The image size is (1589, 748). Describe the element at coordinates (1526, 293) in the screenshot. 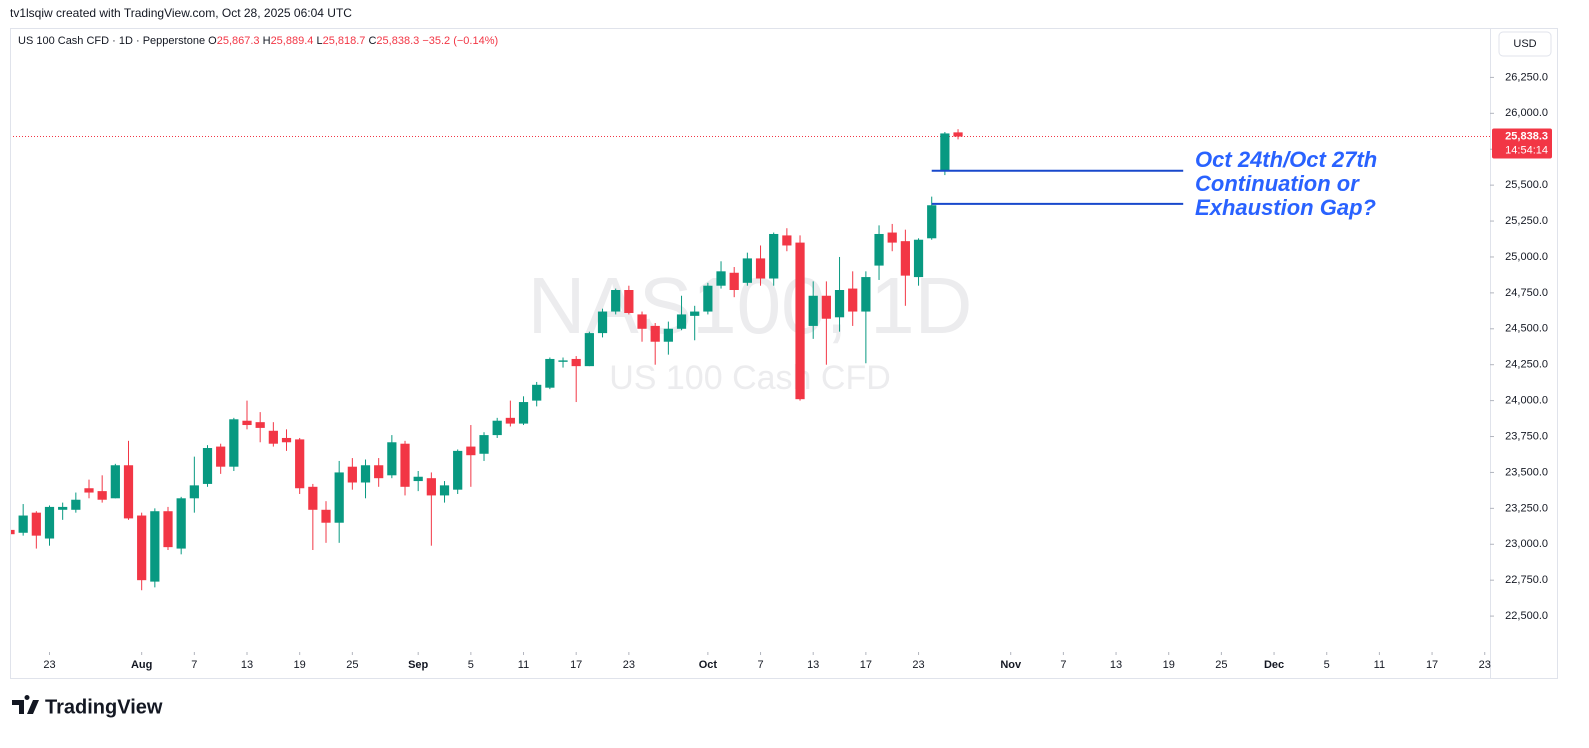

I see `y-tick-label: 24,750.0` at that location.